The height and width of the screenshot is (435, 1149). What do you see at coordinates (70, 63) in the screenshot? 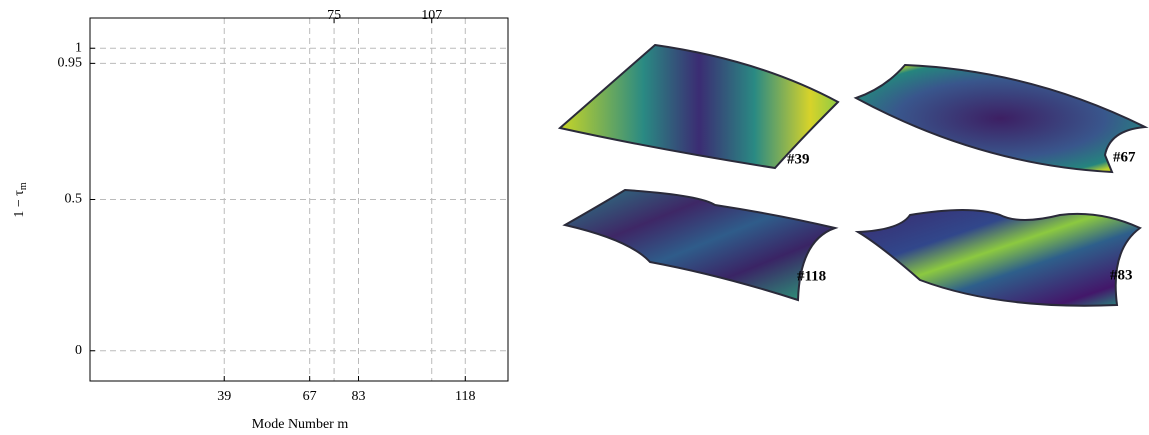
I see `y-tick-label: 0.95` at bounding box center [70, 63].